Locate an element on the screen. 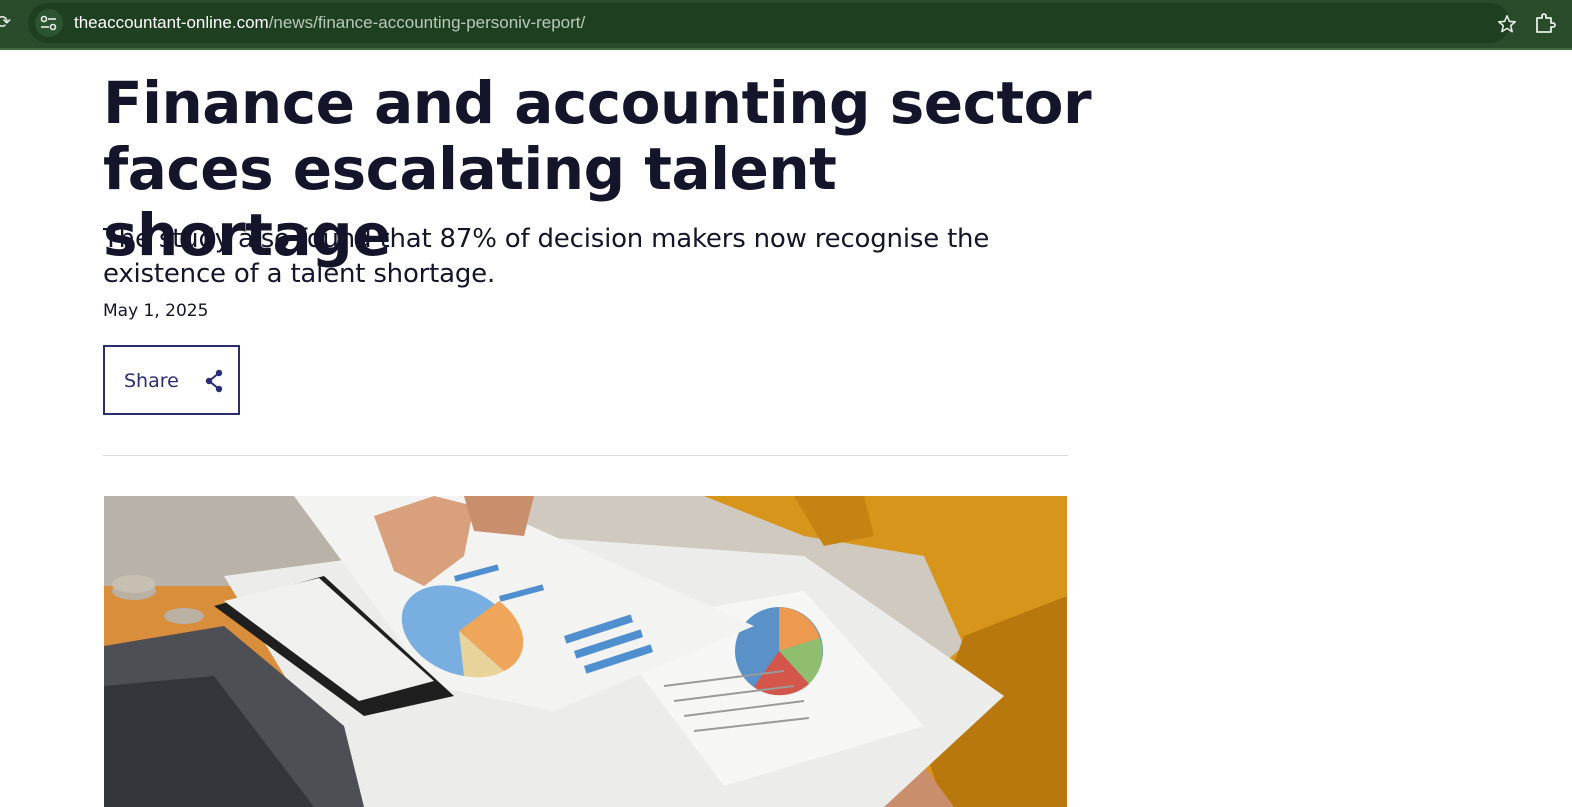 The width and height of the screenshot is (1572, 807). reload-icon: ⟳ is located at coordinates (6, 22).